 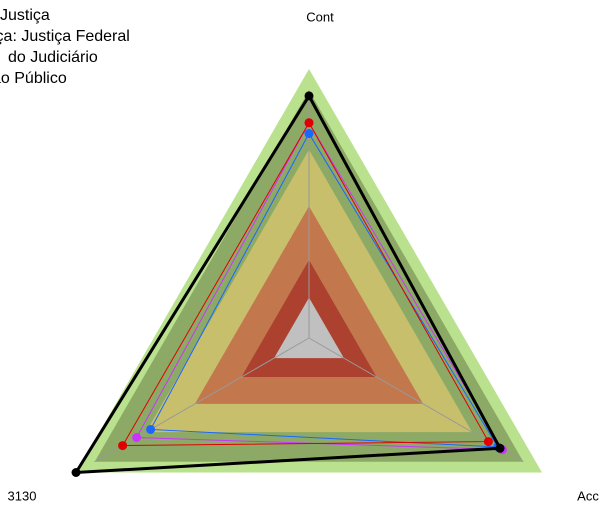 What do you see at coordinates (53, 57) in the screenshot?
I see `legend-label: do Judiciário` at bounding box center [53, 57].